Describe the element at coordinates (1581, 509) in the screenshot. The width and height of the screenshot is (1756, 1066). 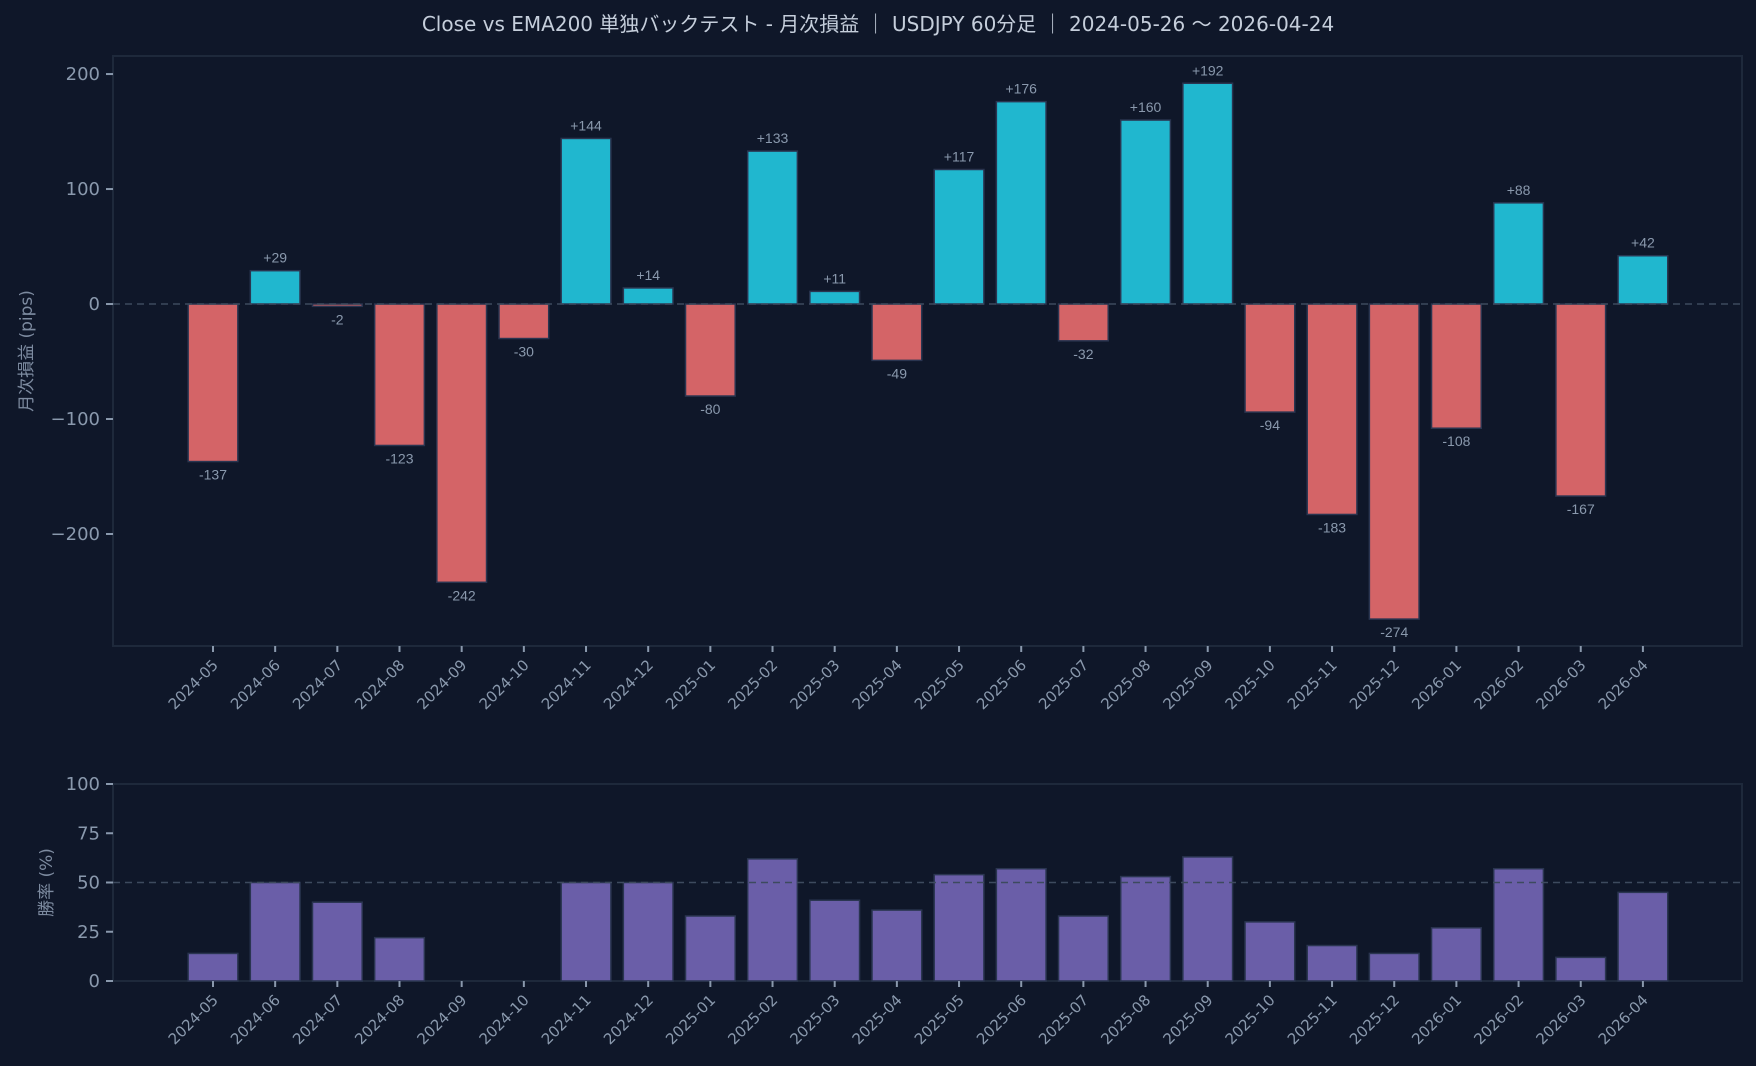
I see `bar-value-label: -167` at that location.